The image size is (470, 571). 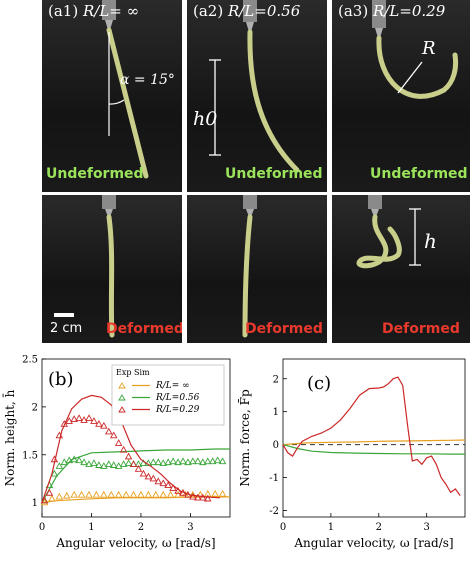 What do you see at coordinates (42, 527) in the screenshot?
I see `x-tick-label: 0` at bounding box center [42, 527].